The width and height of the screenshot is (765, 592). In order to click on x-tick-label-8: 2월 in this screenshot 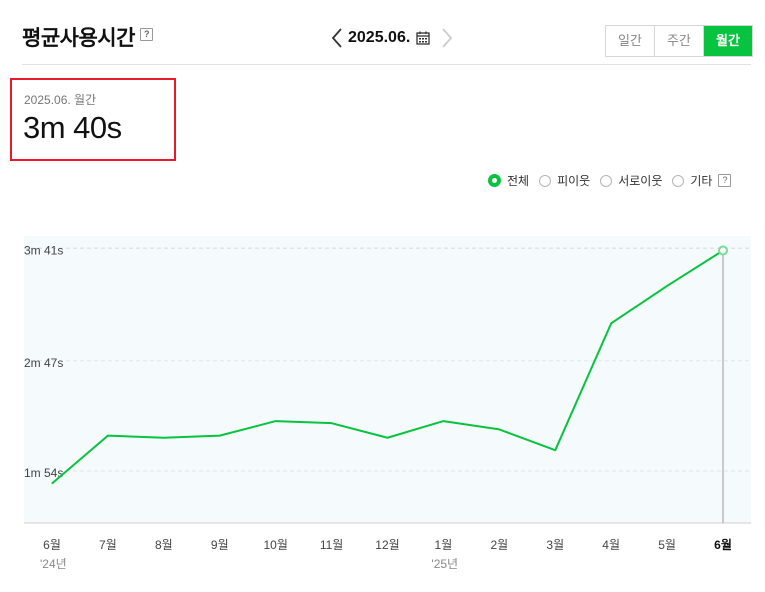, I will do `click(499, 545)`.